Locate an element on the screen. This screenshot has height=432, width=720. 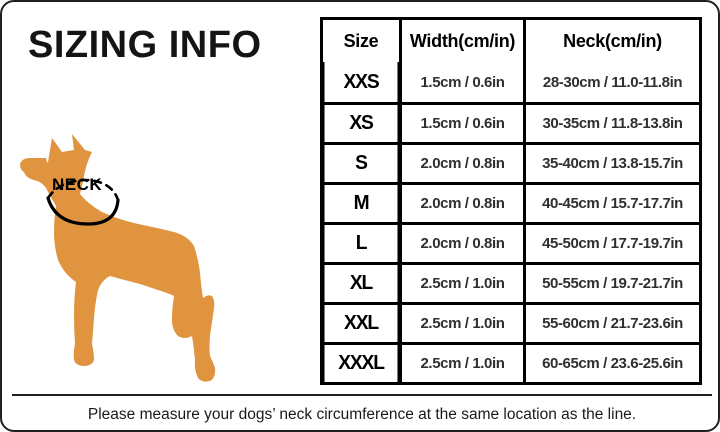
table-header-row: Size Width(cm/in) Neck(cm/in) is located at coordinates (511, 41).